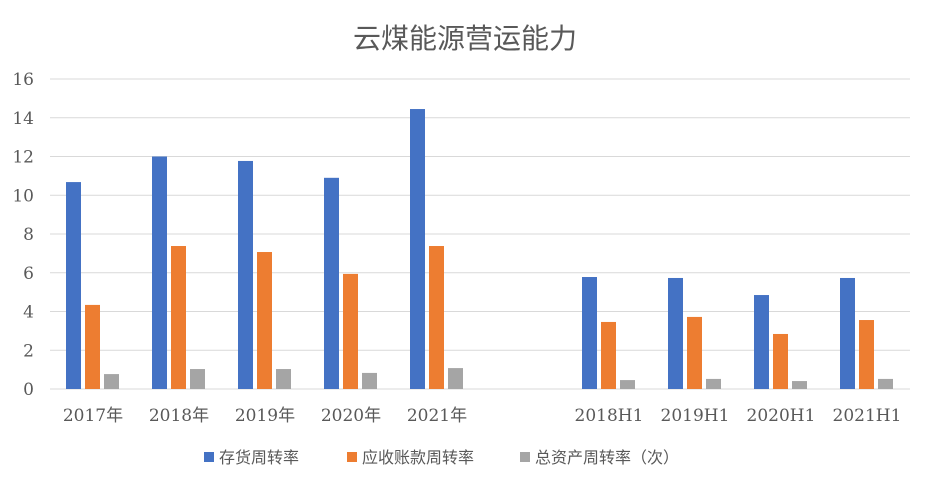  I want to click on x-tick-label: 2018H1, so click(609, 416).